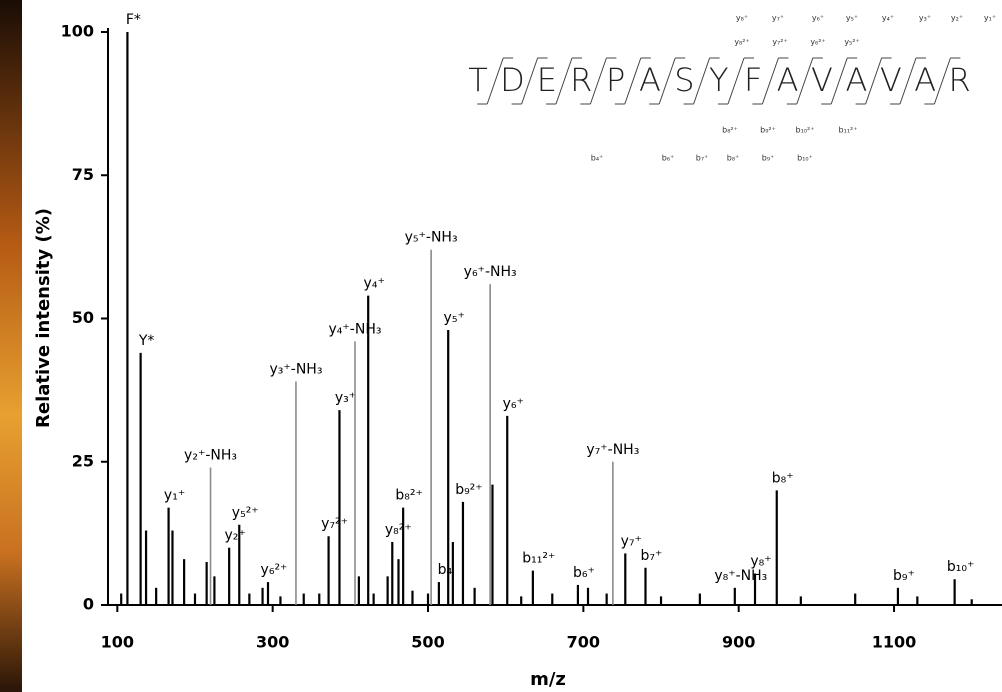 The height and width of the screenshot is (692, 1002). I want to click on x-tick-label: 900, so click(738, 642).